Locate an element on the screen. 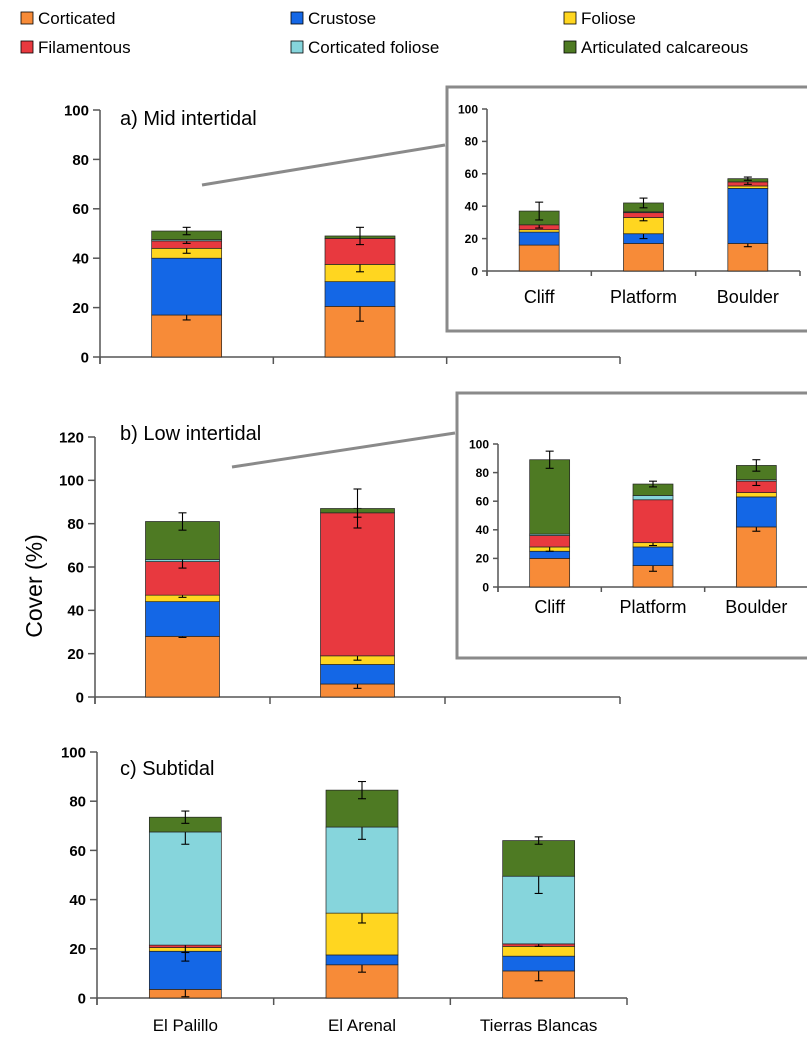  legend-label-crustose: Crustose is located at coordinates (342, 18).